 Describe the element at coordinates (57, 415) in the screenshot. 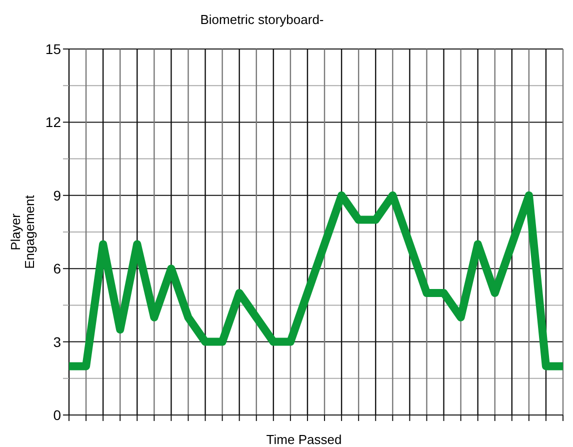

I see `y-tick-label: 0` at that location.